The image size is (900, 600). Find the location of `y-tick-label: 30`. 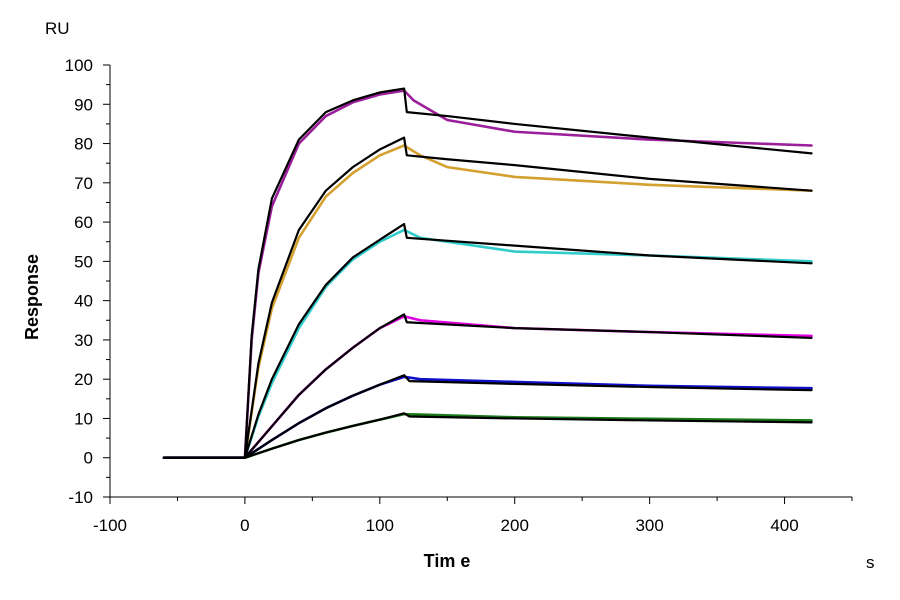

y-tick-label: 30 is located at coordinates (83, 340).